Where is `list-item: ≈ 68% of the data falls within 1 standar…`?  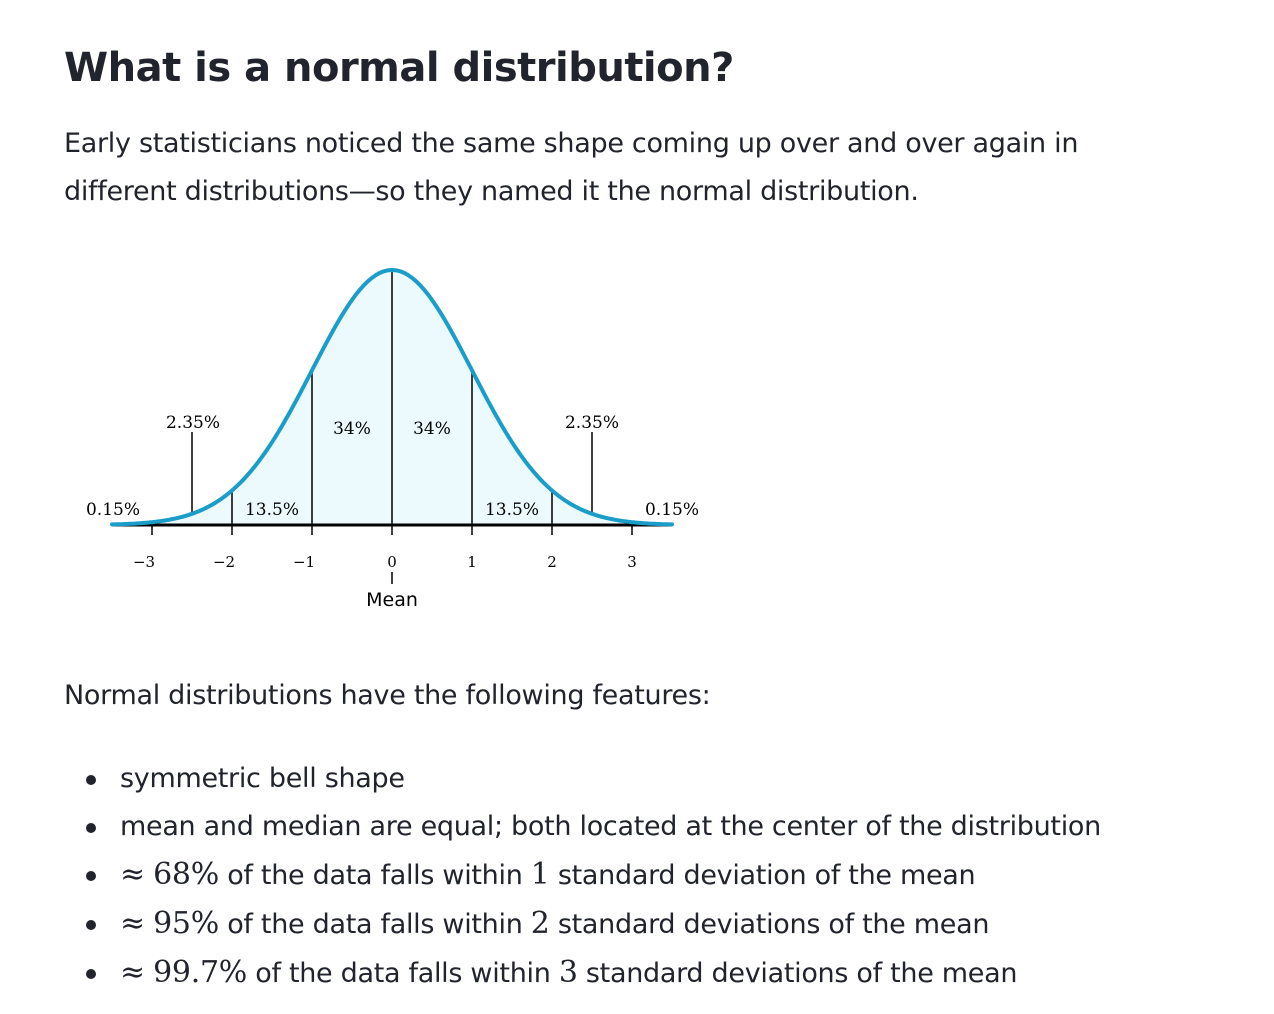
list-item: ≈ 68% of the data falls within 1 standar… is located at coordinates (582, 875).